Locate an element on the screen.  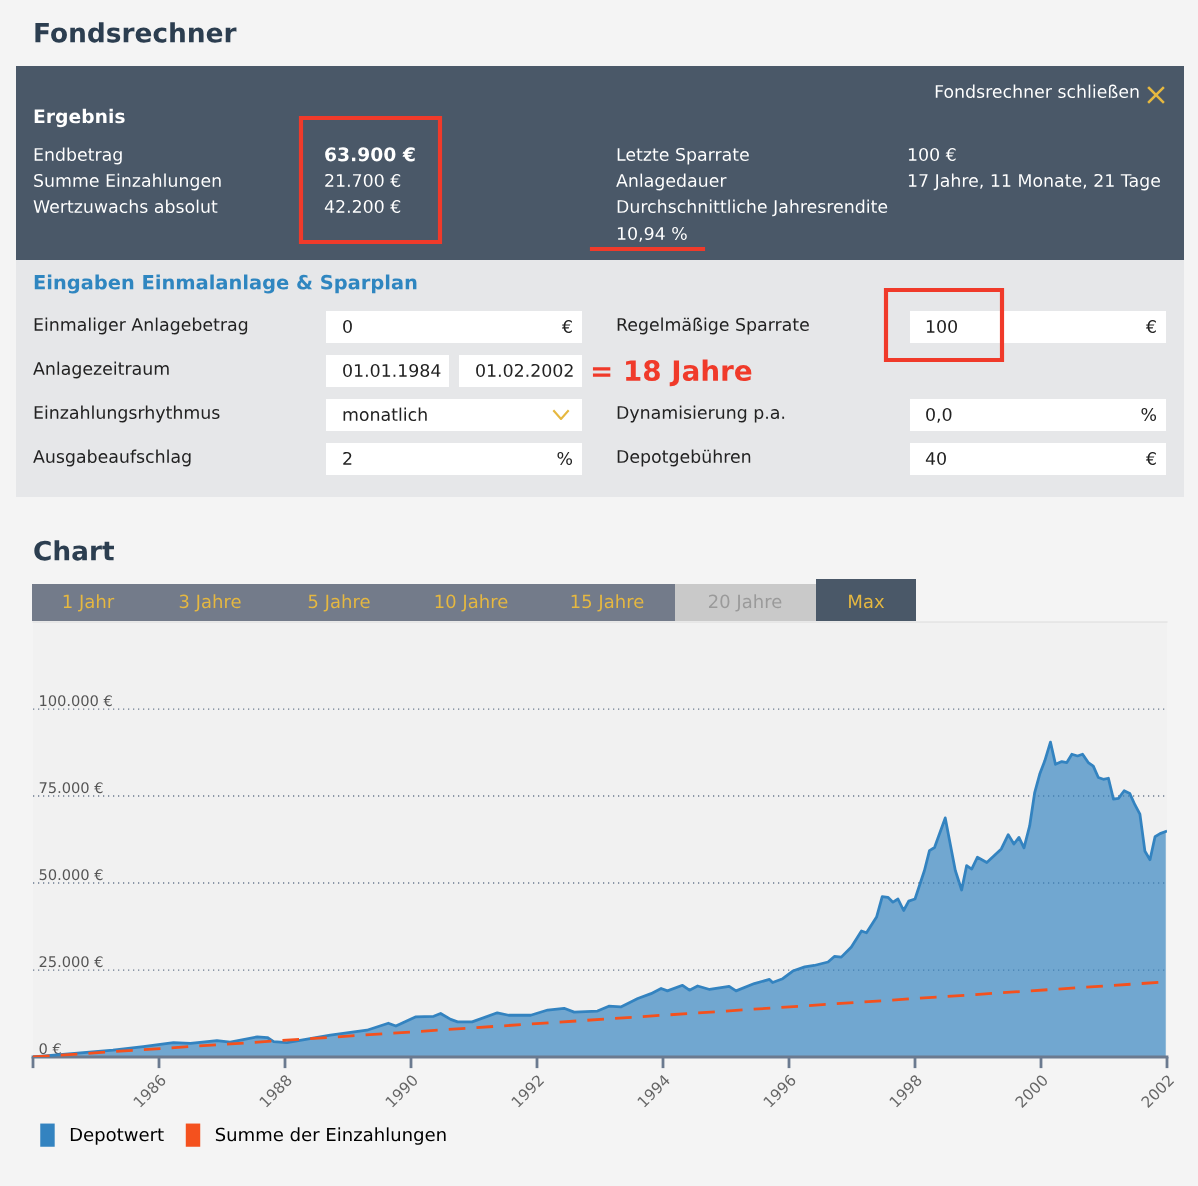
y-tick-label: 100.000 € is located at coordinates (76, 701).